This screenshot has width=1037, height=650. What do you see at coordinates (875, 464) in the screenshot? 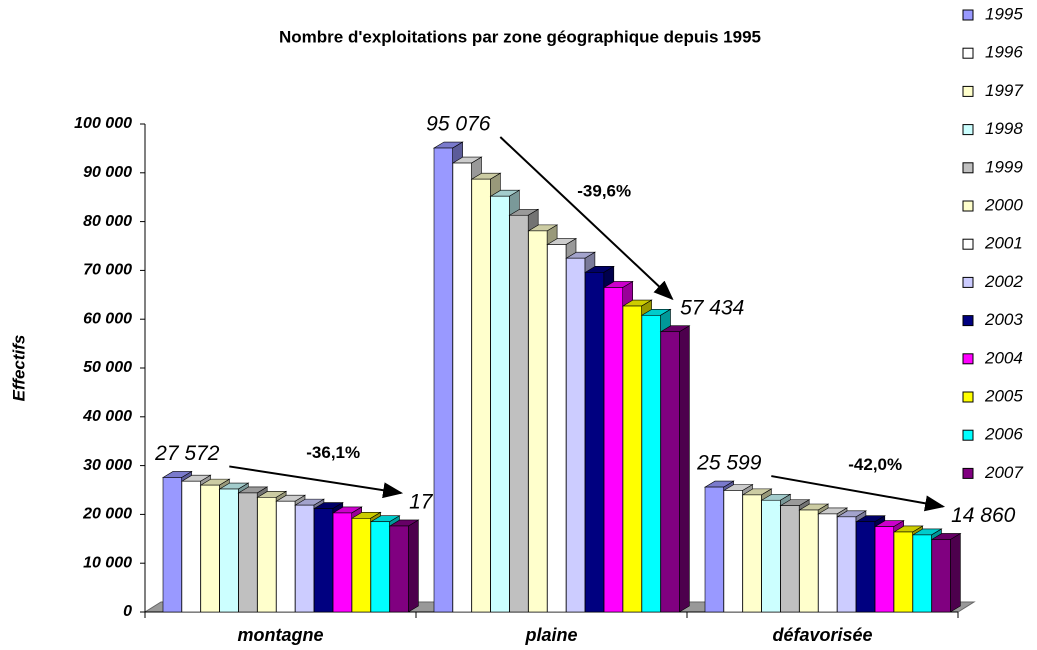
I see `annotation: -42,0%` at bounding box center [875, 464].